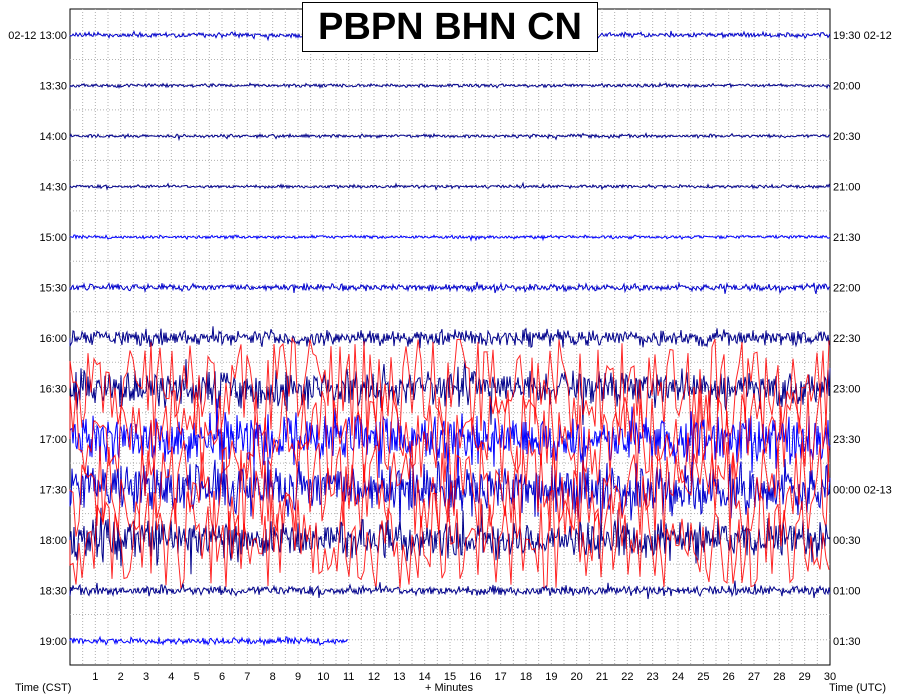 This screenshot has width=900, height=700. What do you see at coordinates (729, 677) in the screenshot?
I see `x-tick-label: 26` at bounding box center [729, 677].